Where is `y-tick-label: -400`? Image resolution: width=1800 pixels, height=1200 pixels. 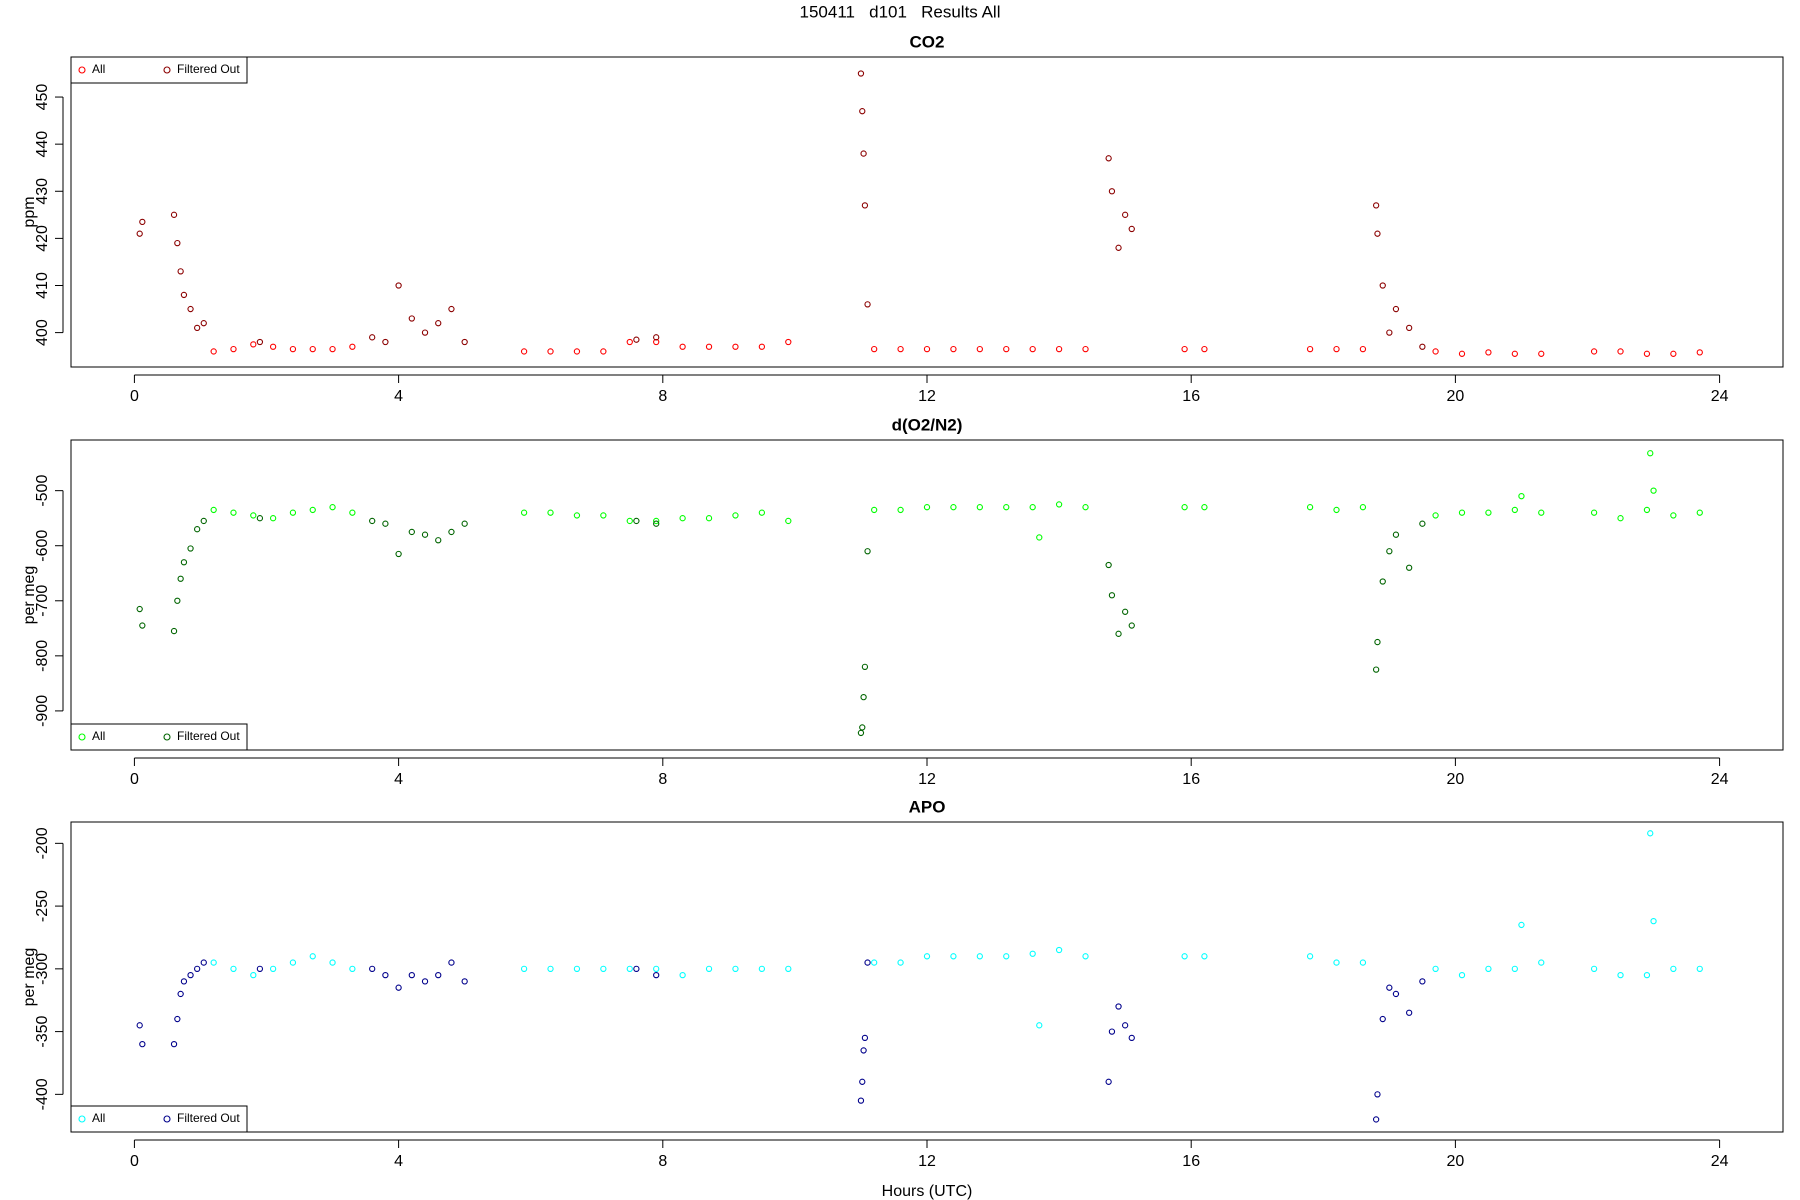 y-tick-label: -400 is located at coordinates (42, 1094).